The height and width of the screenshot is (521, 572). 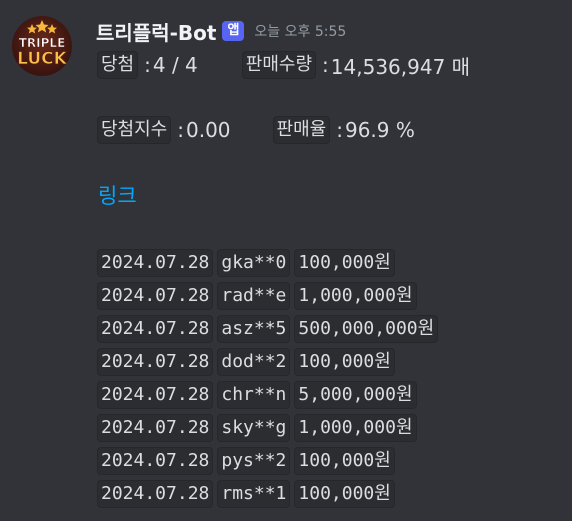 I want to click on triple-luck-logo: TRIPLE LUCK, so click(x=42, y=44).